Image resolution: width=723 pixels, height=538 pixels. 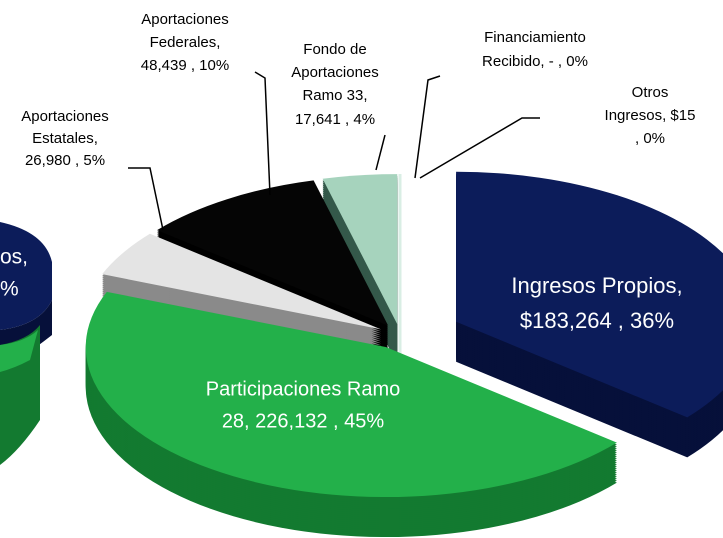 I want to click on cropped-pie: os, %, so click(x=26, y=343).